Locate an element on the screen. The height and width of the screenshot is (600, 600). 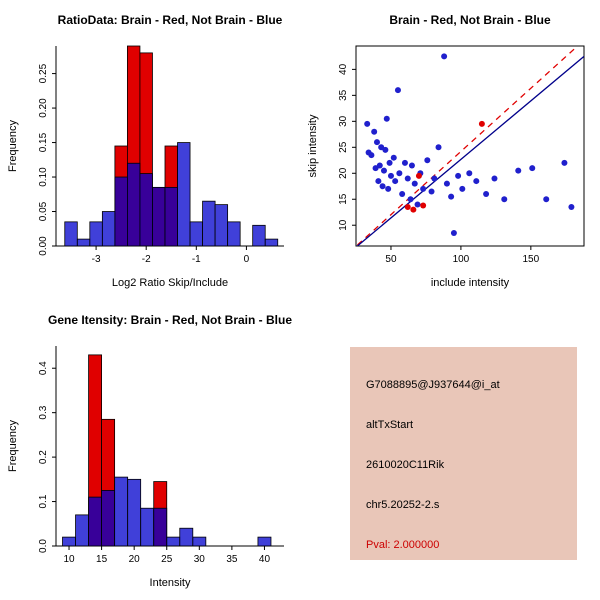
y-tick-label: 0.20 is located at coordinates (43, 108).